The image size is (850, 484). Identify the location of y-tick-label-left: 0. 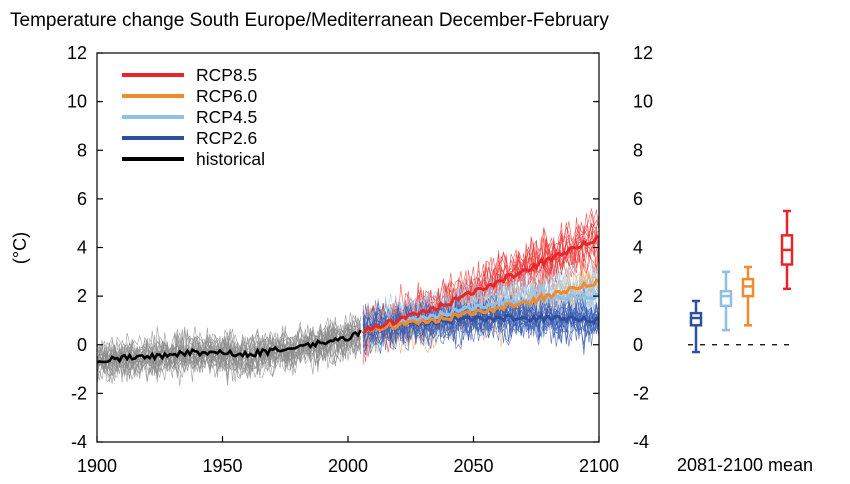
(82, 345).